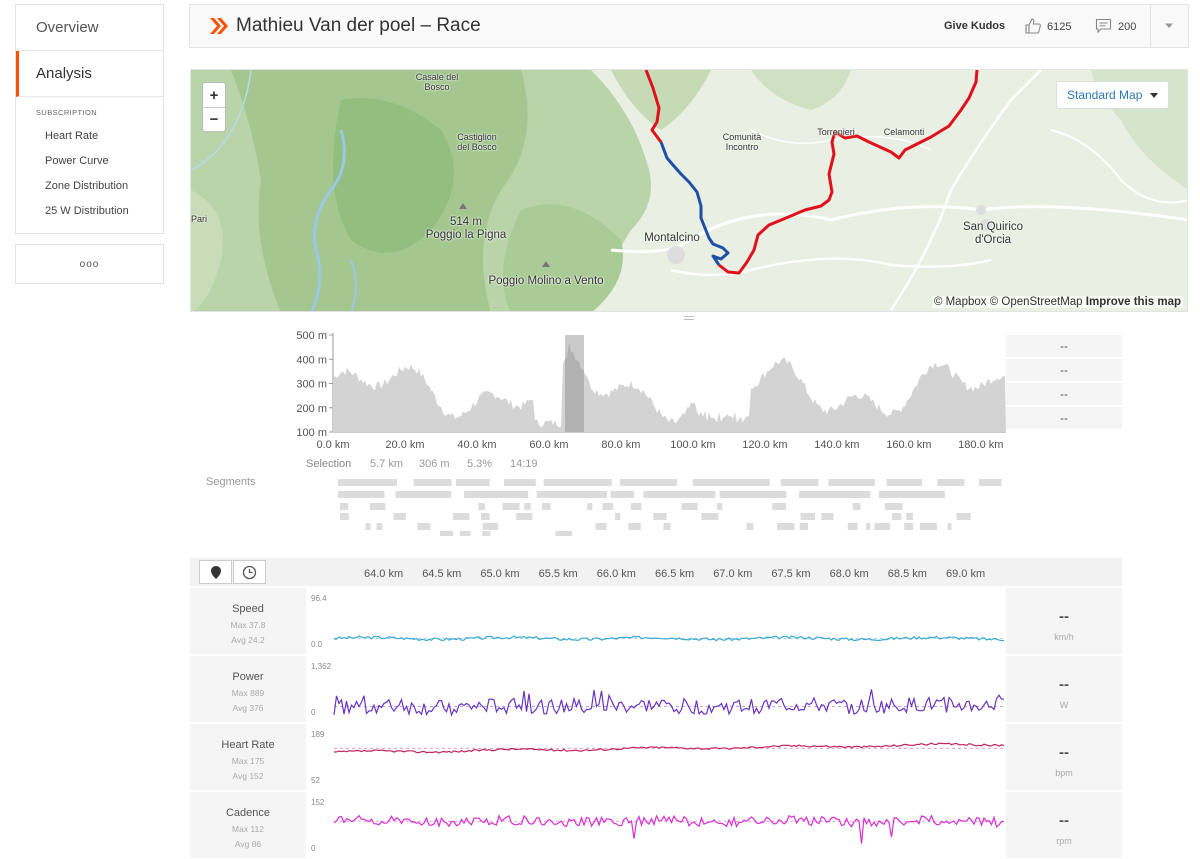 This screenshot has width=1200, height=859. I want to click on stream-plot: 96.4 0.0, so click(656, 621).